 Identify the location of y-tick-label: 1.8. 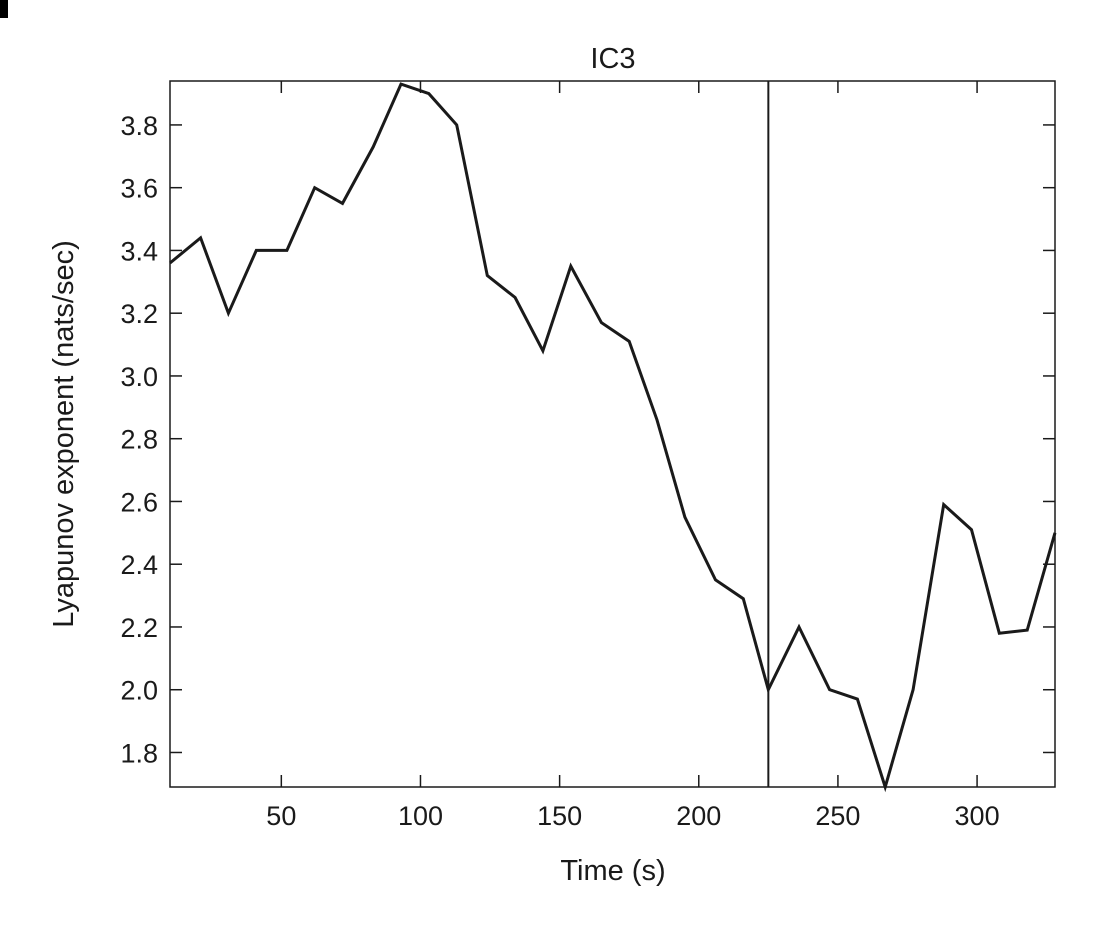
(139, 753).